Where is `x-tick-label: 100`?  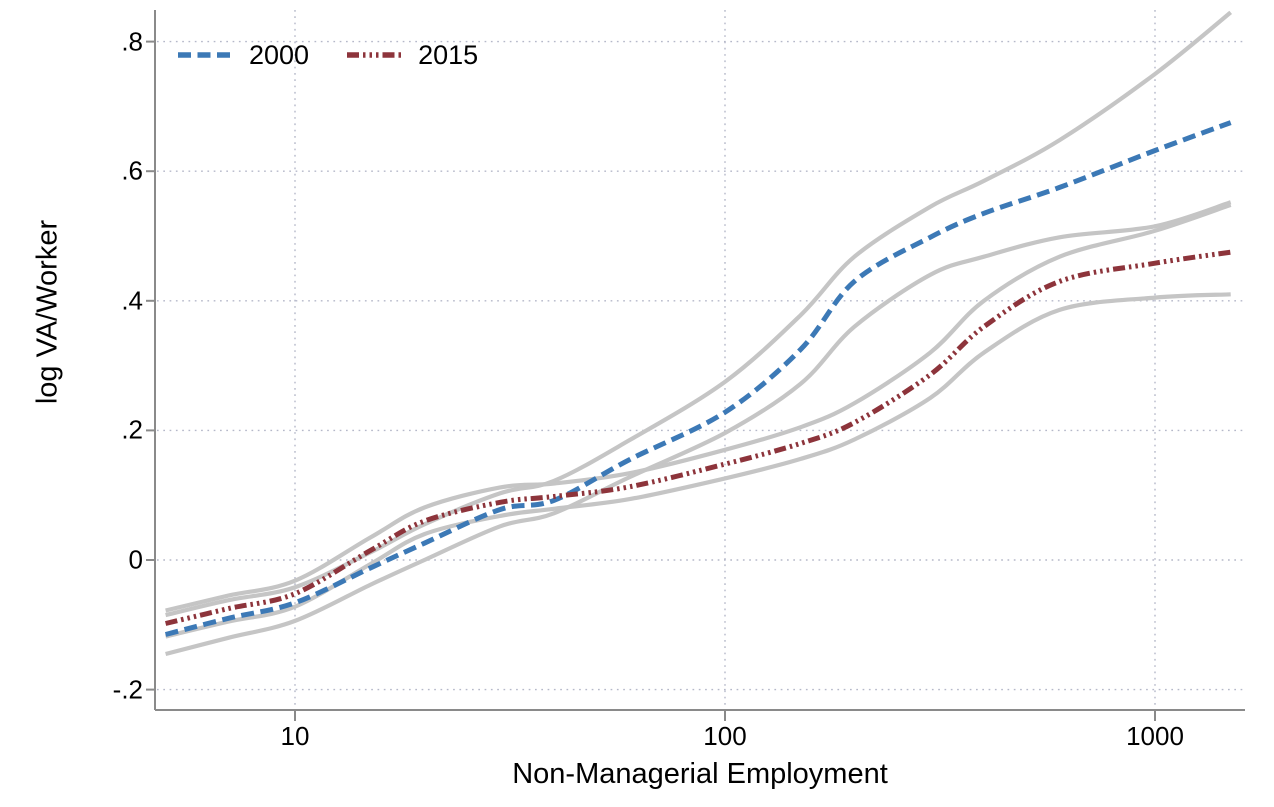
x-tick-label: 100 is located at coordinates (725, 736).